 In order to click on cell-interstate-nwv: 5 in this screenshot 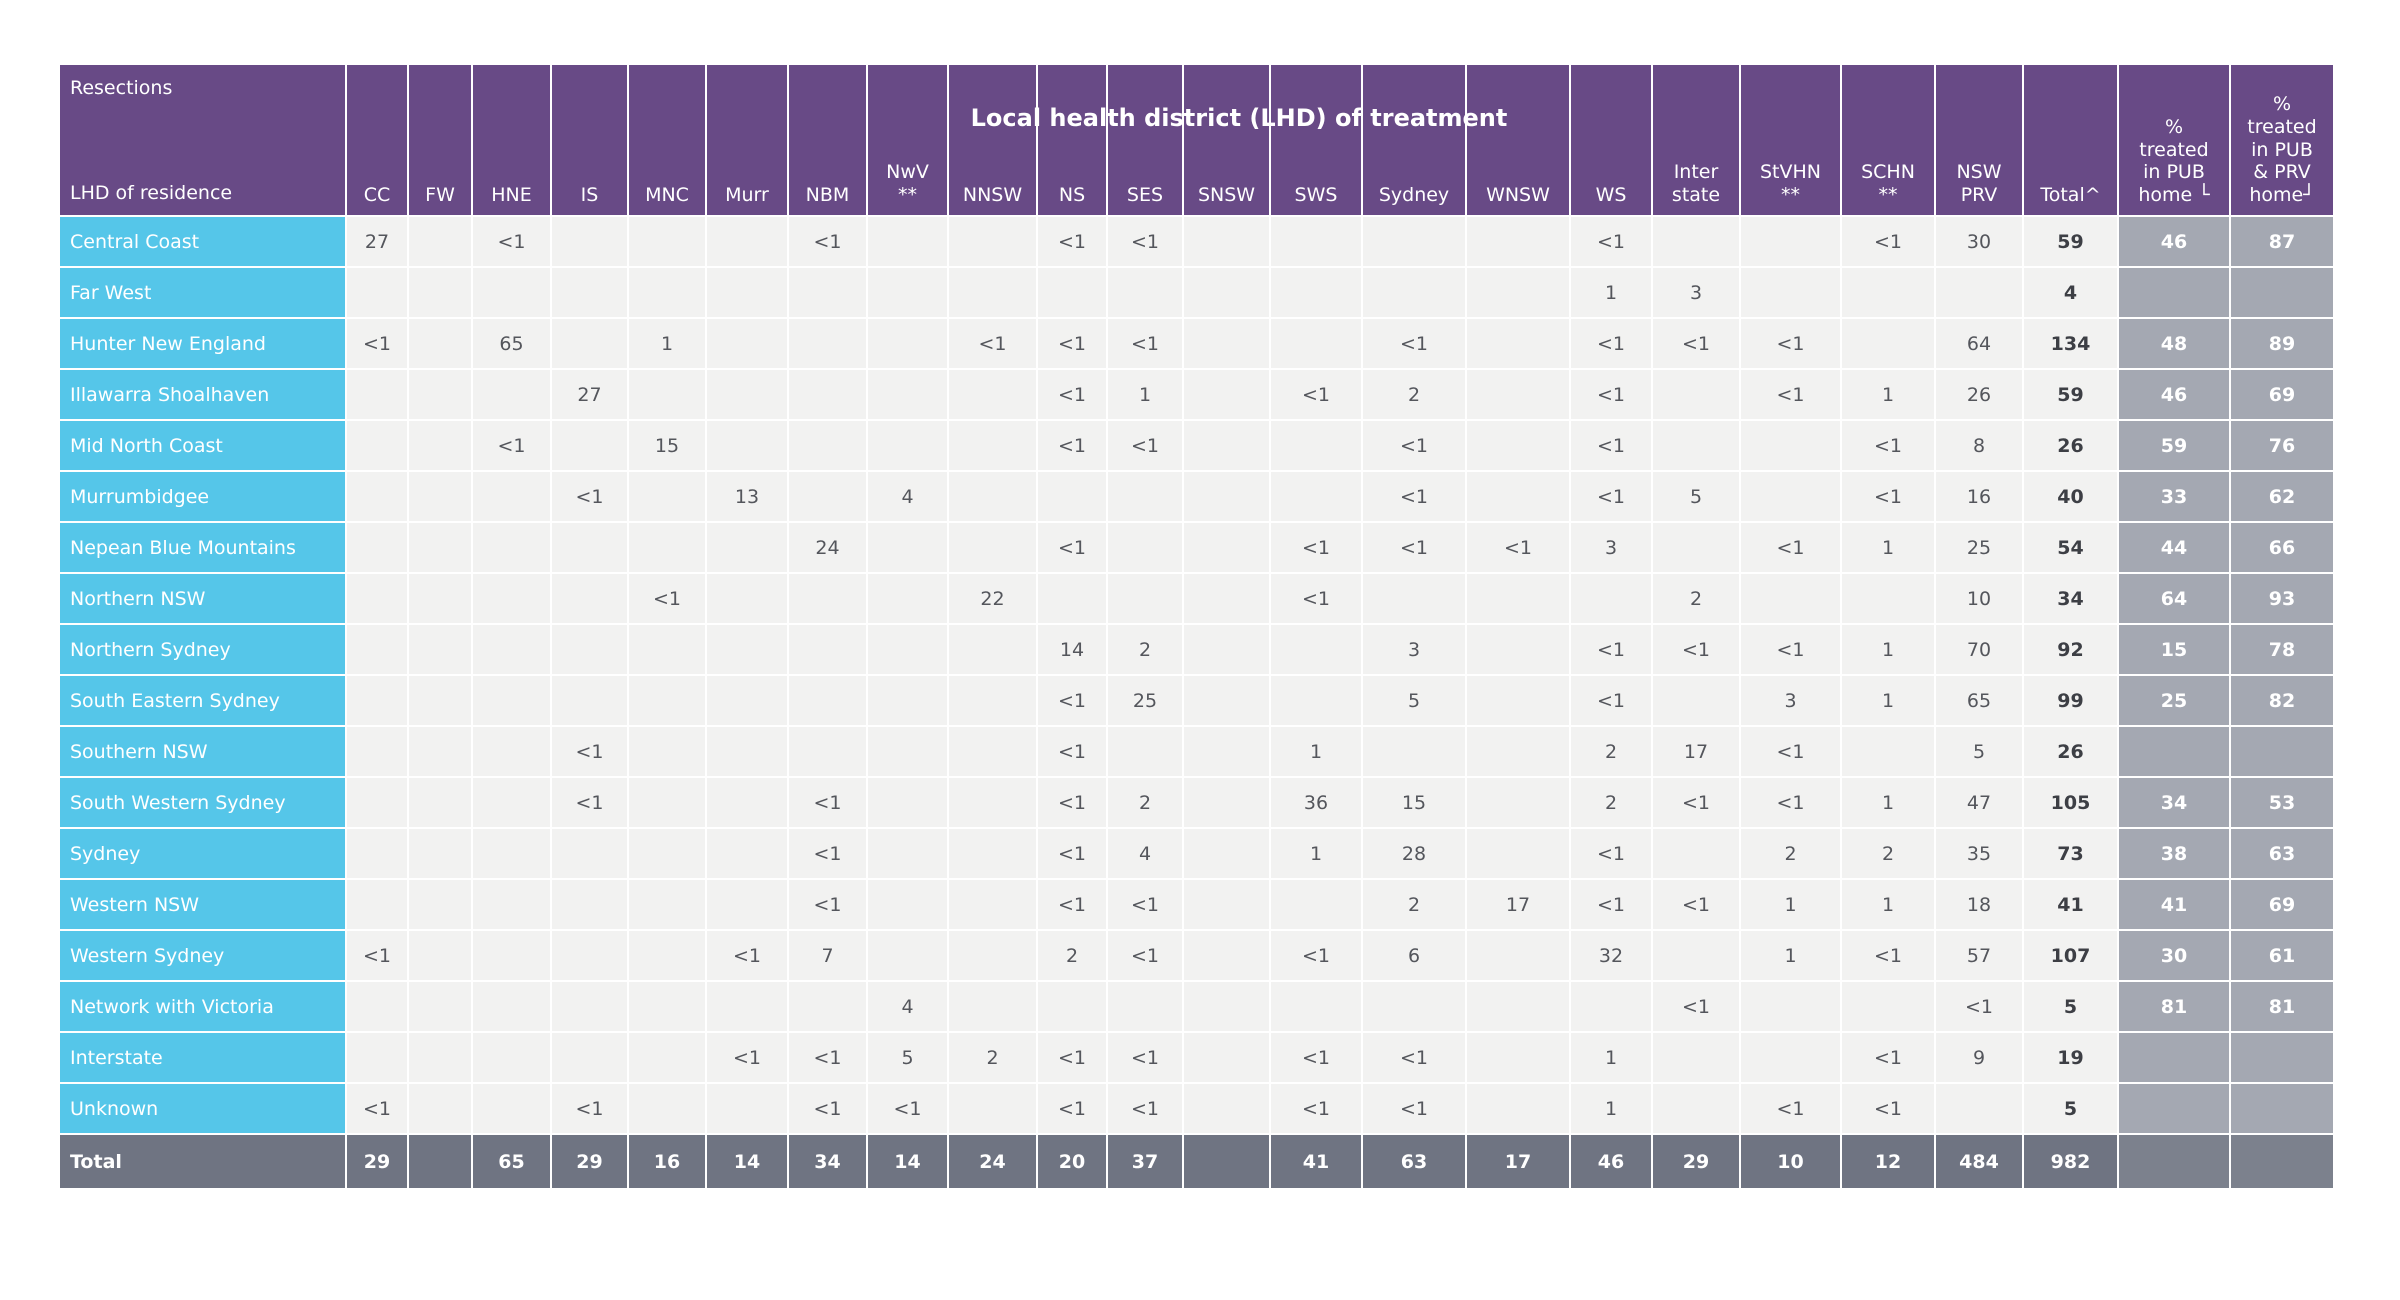, I will do `click(907, 1057)`.